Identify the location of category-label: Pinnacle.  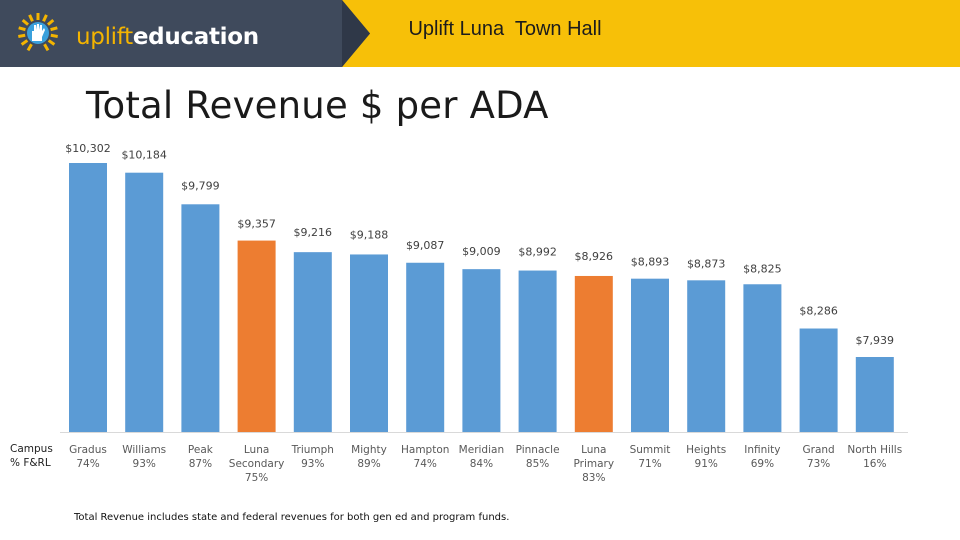
(538, 450).